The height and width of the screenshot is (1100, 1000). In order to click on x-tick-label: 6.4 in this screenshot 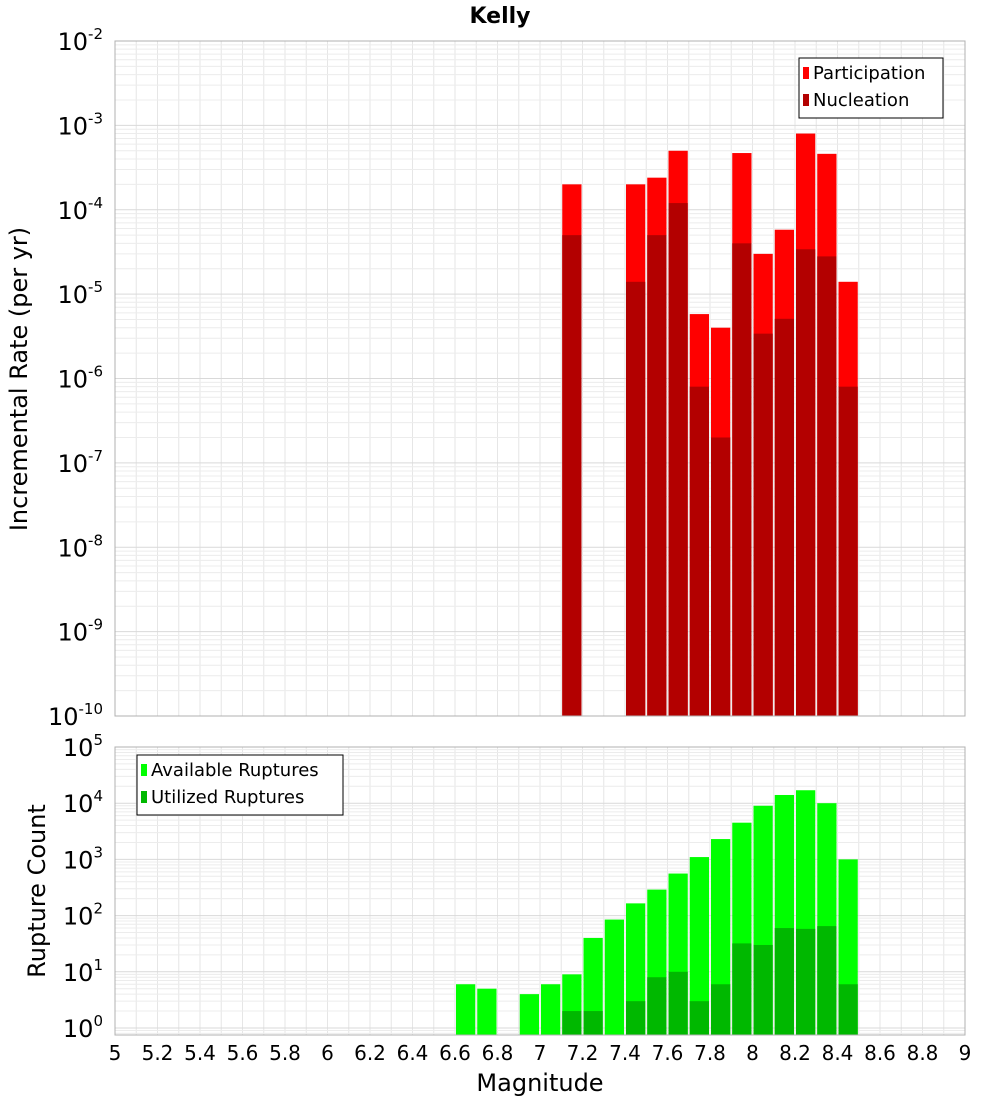, I will do `click(413, 1053)`.